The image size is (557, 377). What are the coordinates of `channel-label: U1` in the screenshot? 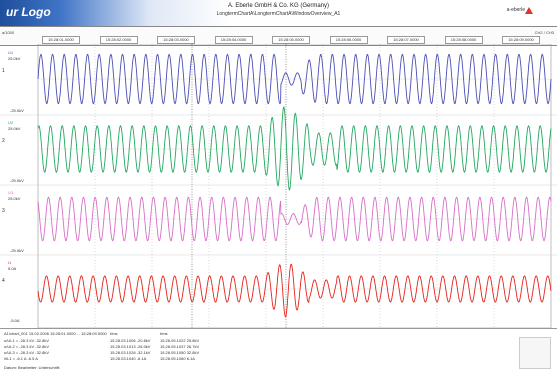 It's located at (11, 52).